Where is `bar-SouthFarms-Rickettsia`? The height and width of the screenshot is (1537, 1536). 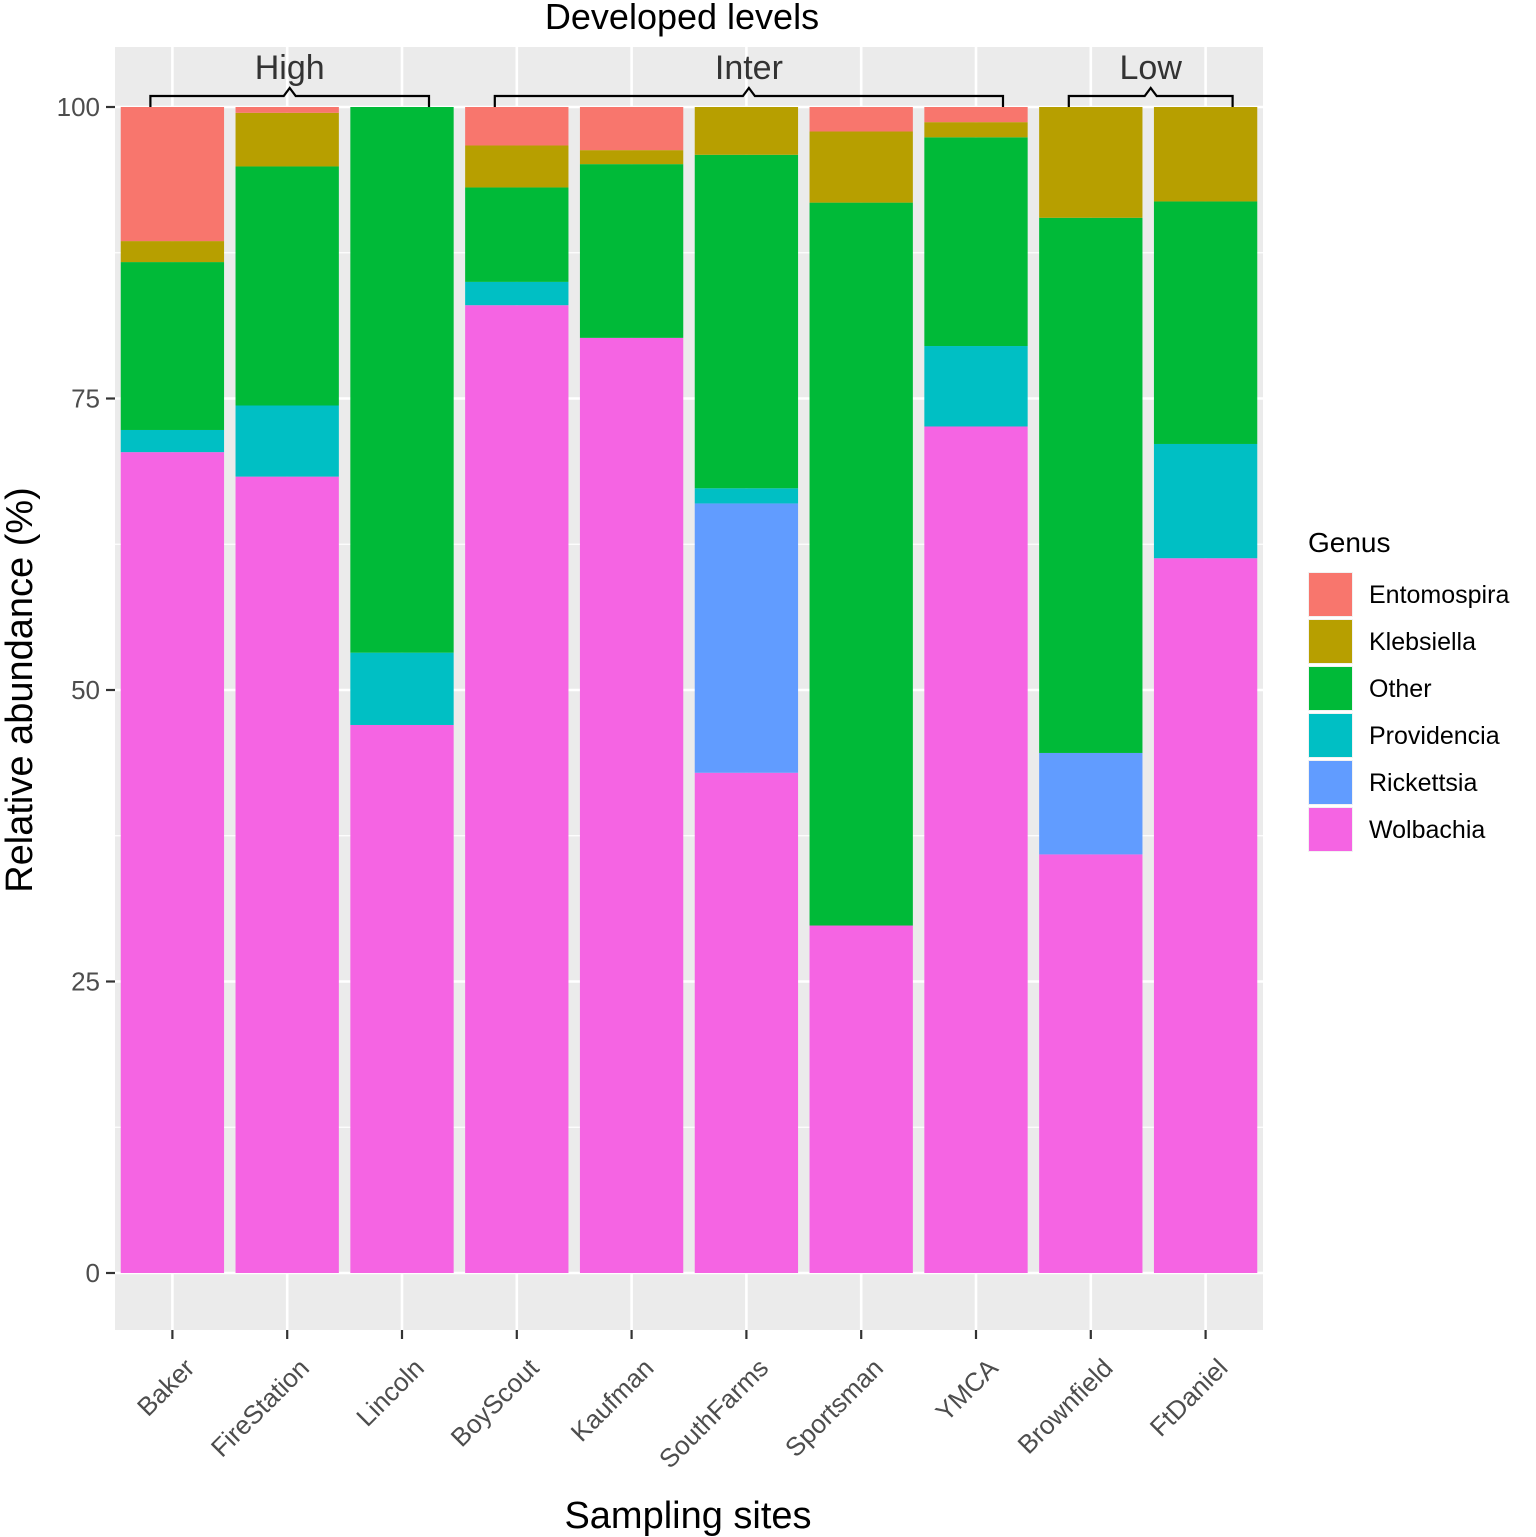 bar-SouthFarms-Rickettsia is located at coordinates (746, 638).